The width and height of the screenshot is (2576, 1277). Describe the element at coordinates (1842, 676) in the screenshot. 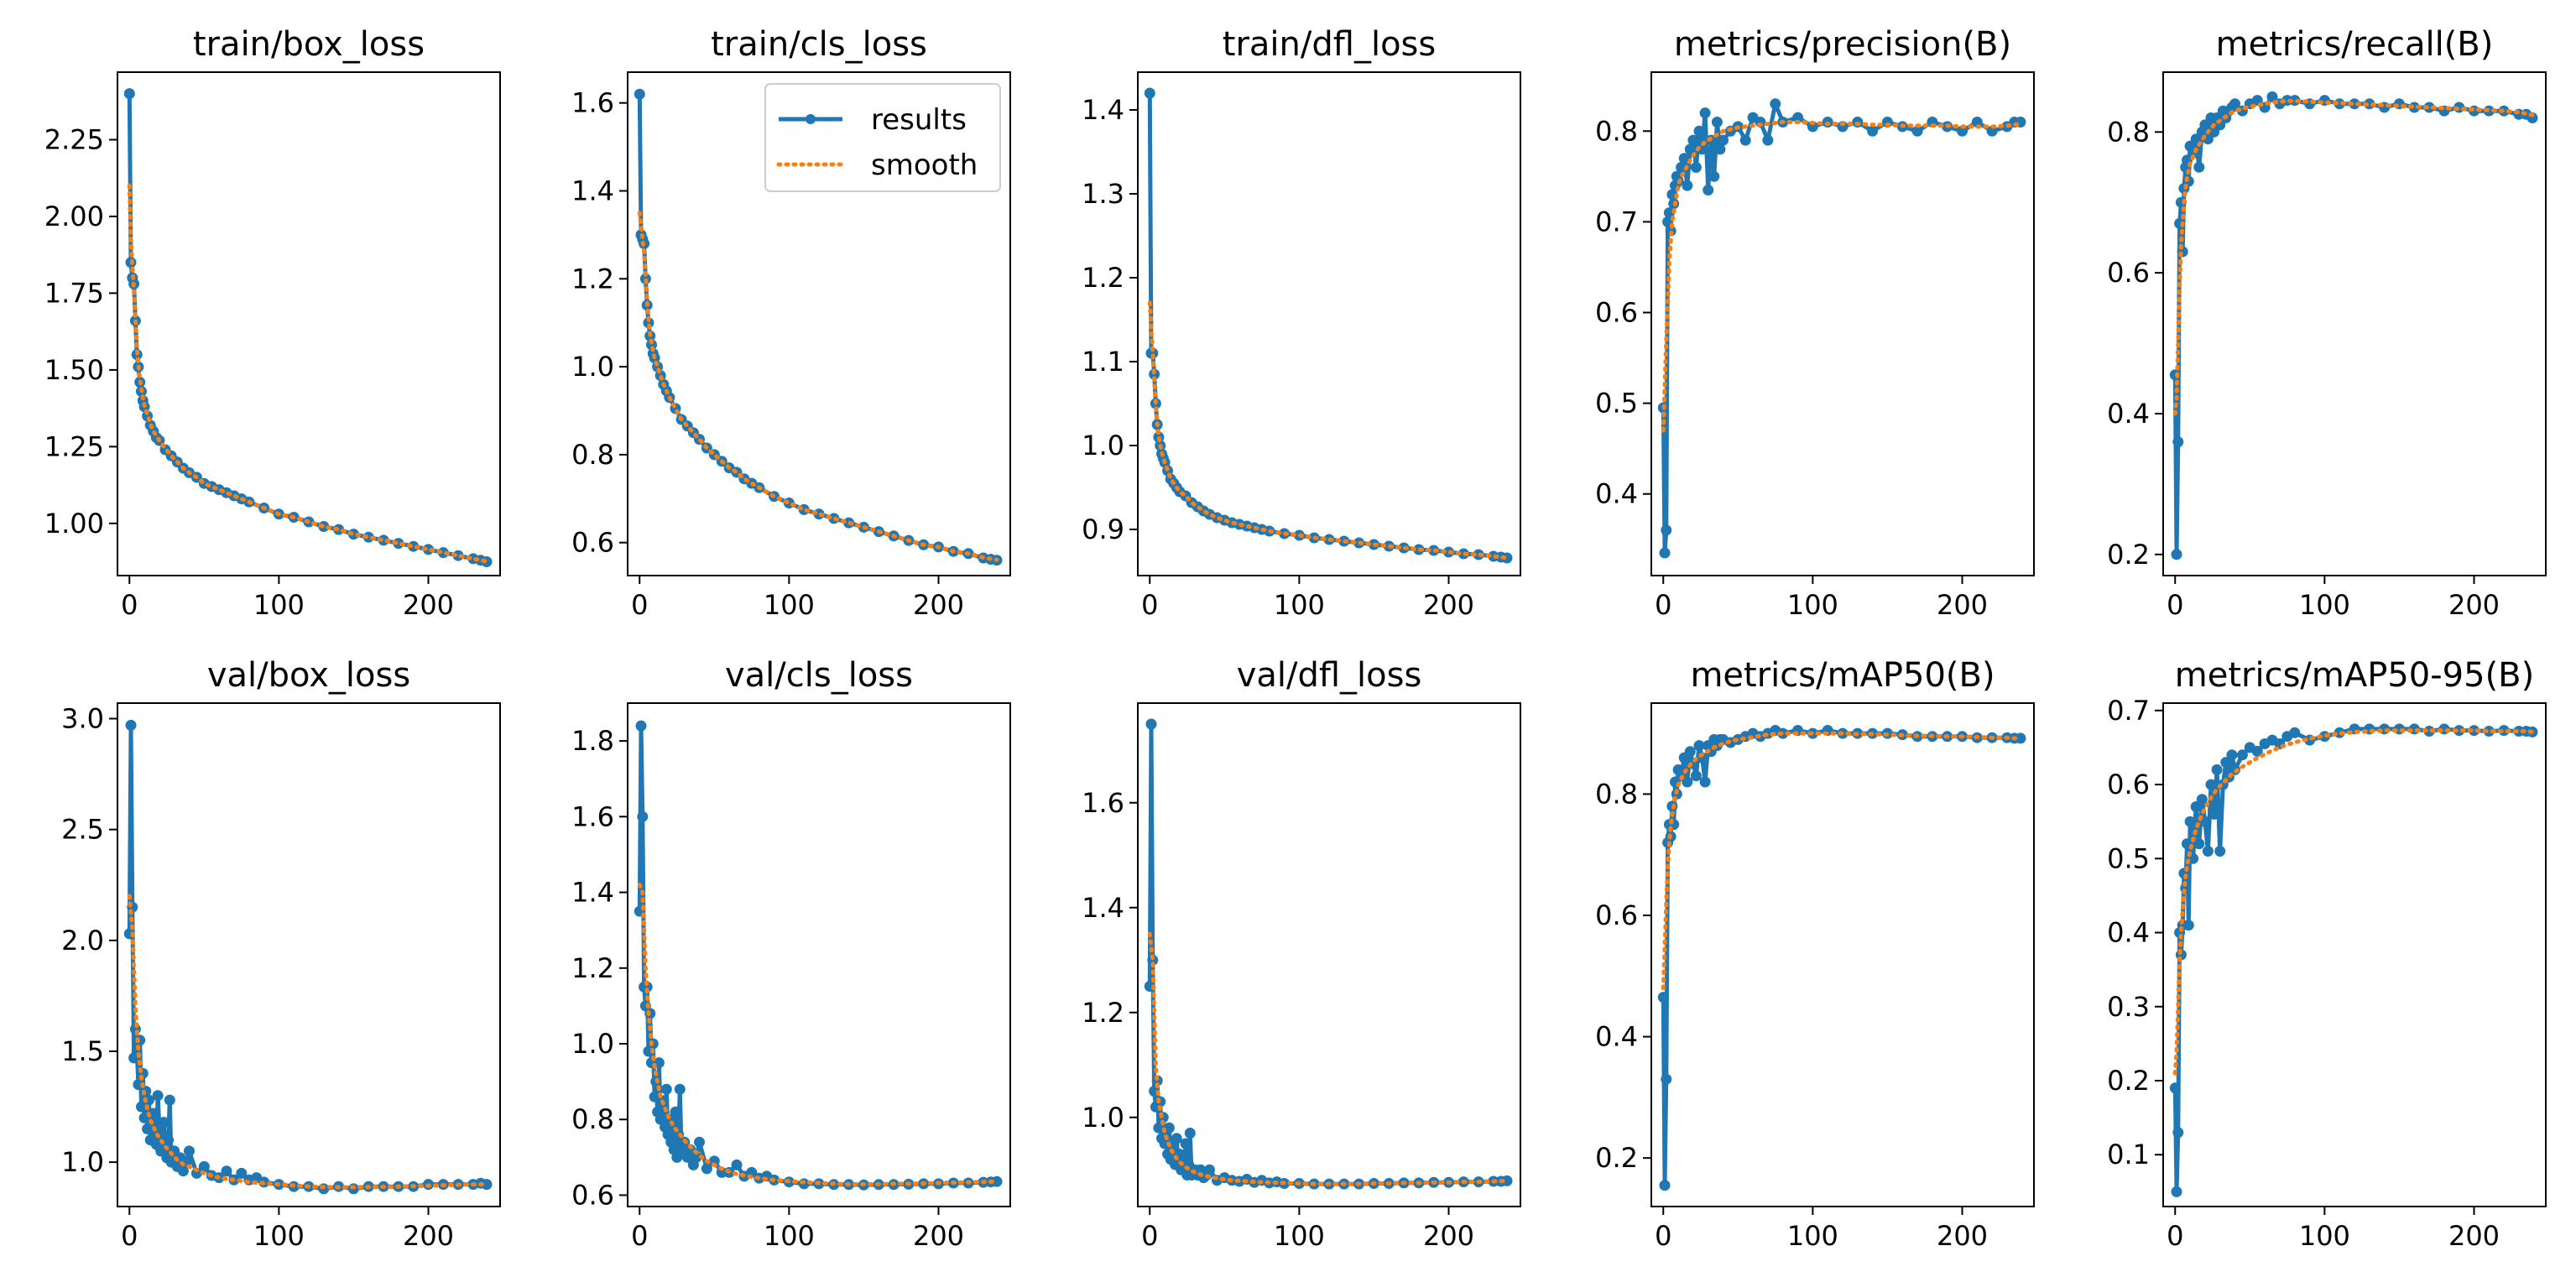

I see `panel-title: metrics/mAP50(B)` at that location.